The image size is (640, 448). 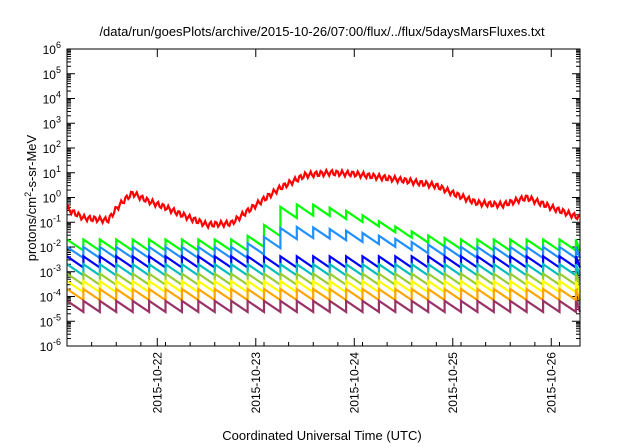 What do you see at coordinates (324, 306) in the screenshot?
I see `series-line-purple` at bounding box center [324, 306].